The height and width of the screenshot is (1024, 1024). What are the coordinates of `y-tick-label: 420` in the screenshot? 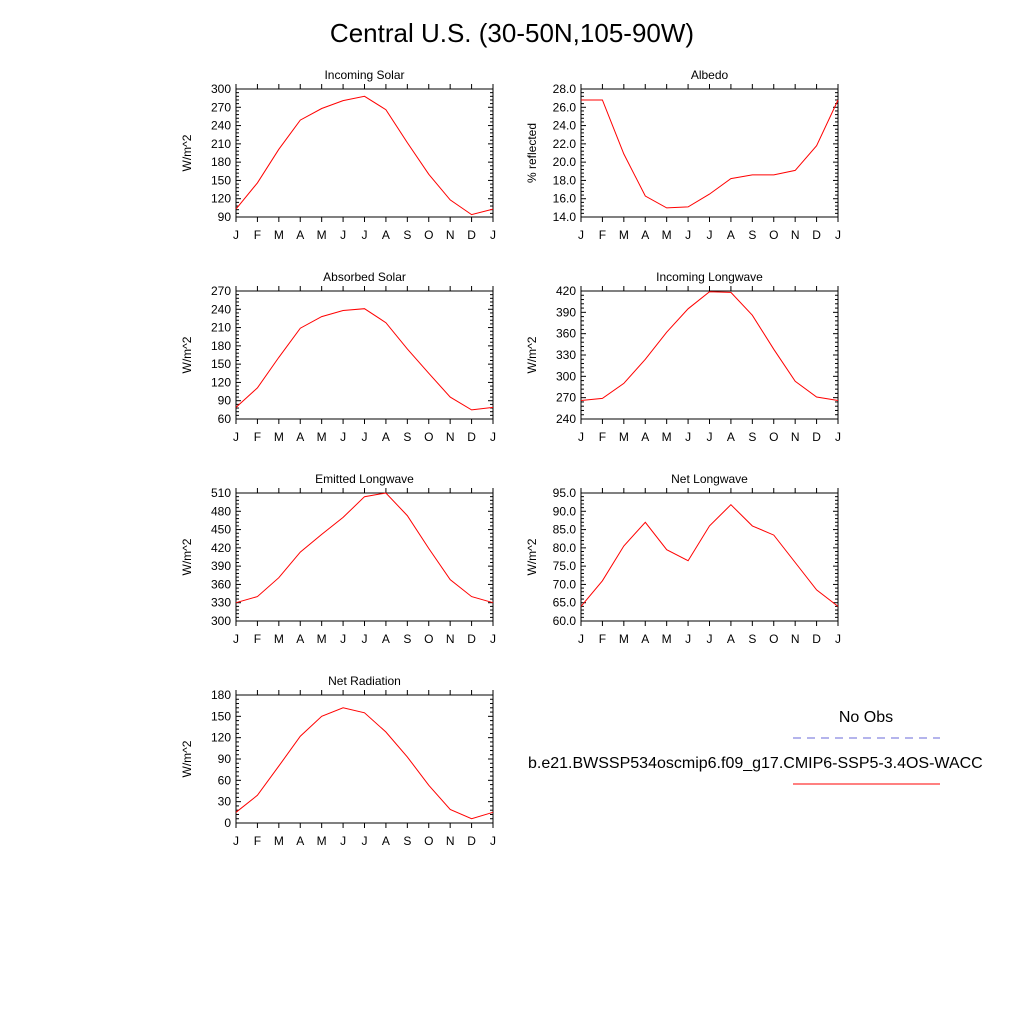 It's located at (221, 548).